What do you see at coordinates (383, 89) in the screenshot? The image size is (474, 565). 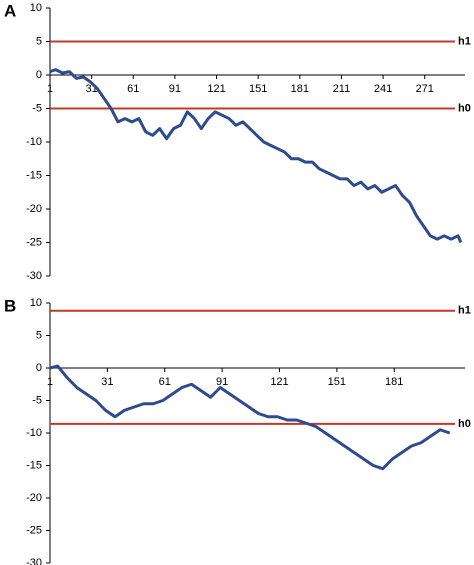 I see `x-tick-label: 241` at bounding box center [383, 89].